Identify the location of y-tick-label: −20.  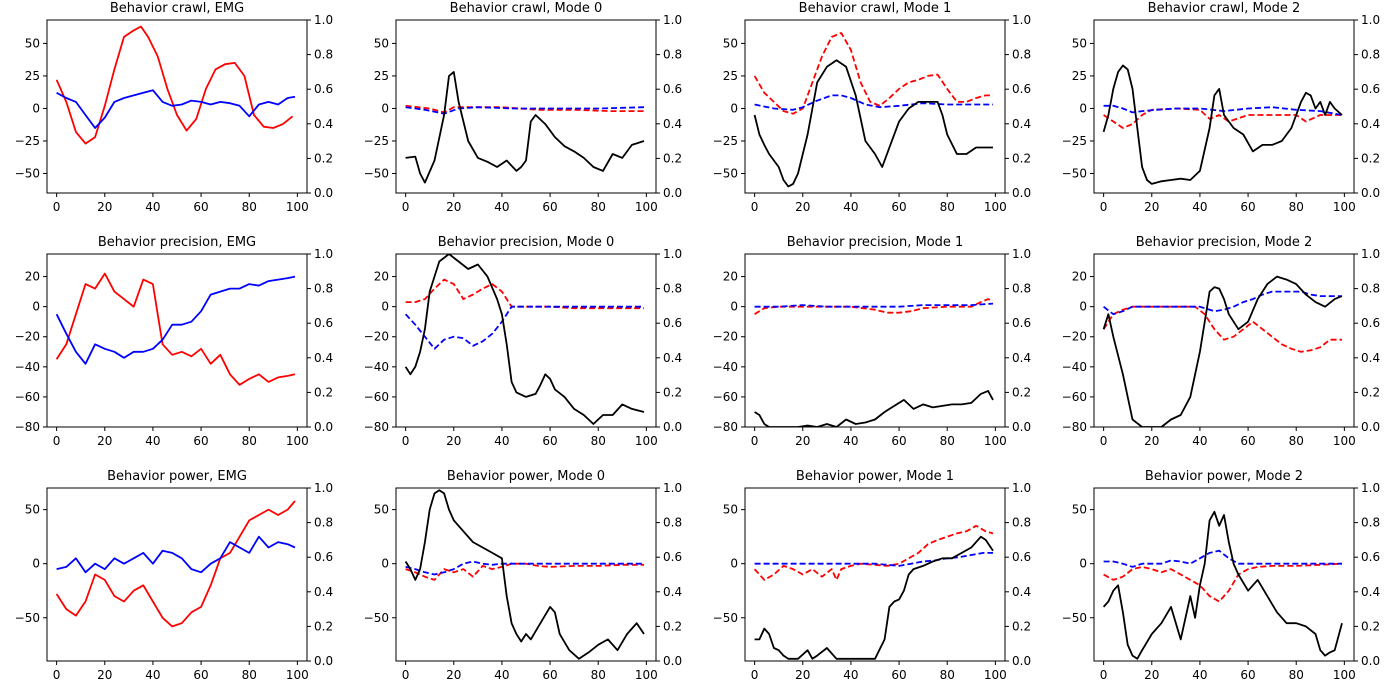
(376, 337).